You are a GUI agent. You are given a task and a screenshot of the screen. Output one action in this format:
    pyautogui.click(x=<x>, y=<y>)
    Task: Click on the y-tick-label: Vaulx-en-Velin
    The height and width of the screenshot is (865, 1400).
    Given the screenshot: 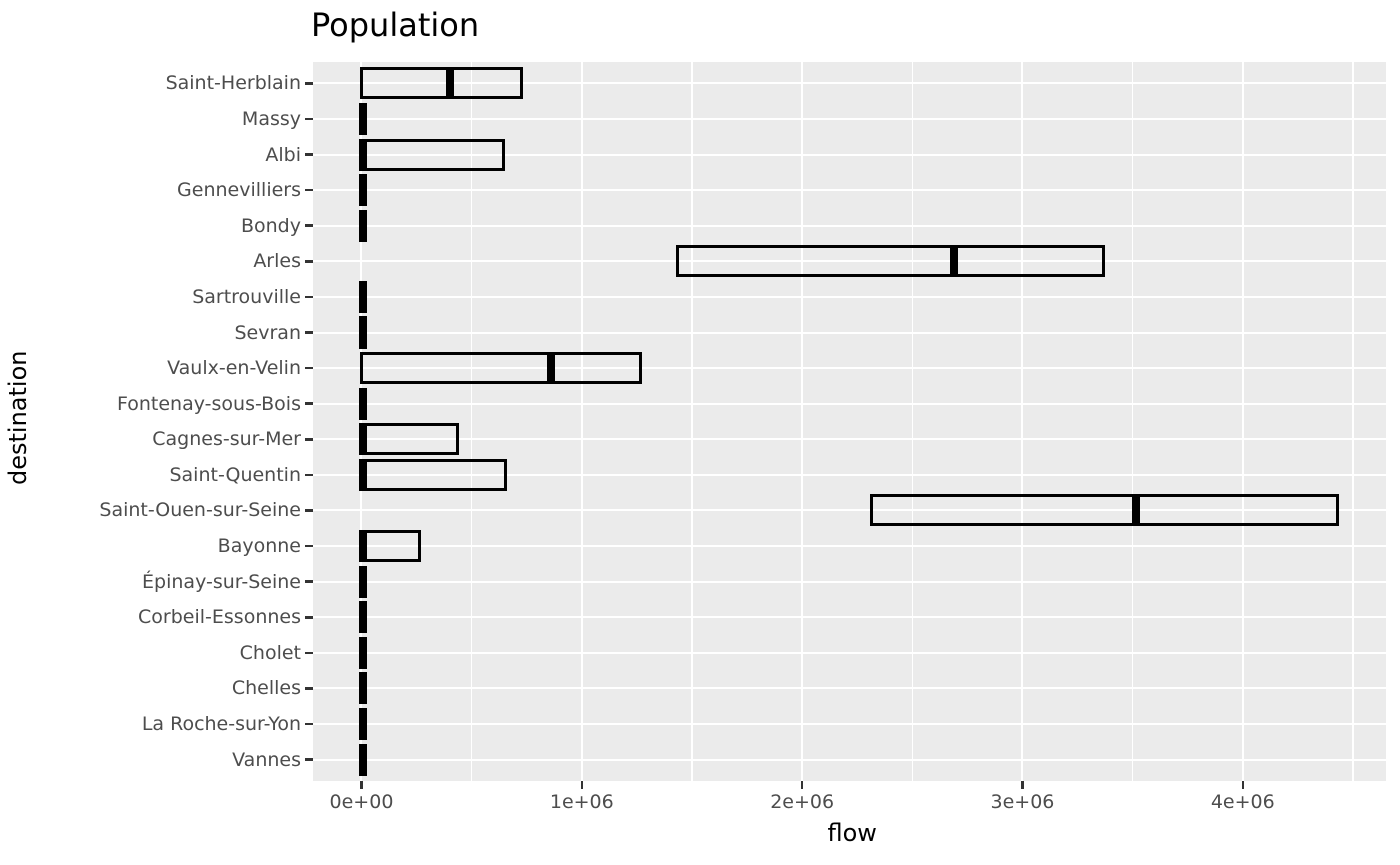 What is the action you would take?
    pyautogui.click(x=234, y=368)
    